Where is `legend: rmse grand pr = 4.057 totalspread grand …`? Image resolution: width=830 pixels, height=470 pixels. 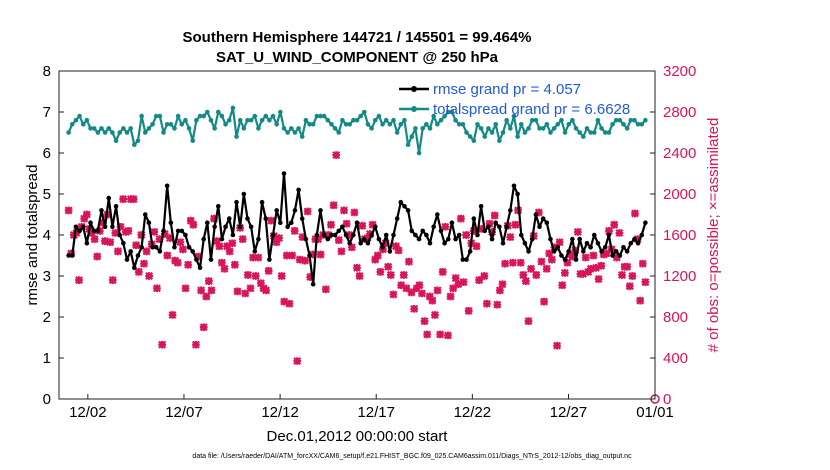
legend: rmse grand pr = 4.057 totalspread grand … is located at coordinates (514, 99).